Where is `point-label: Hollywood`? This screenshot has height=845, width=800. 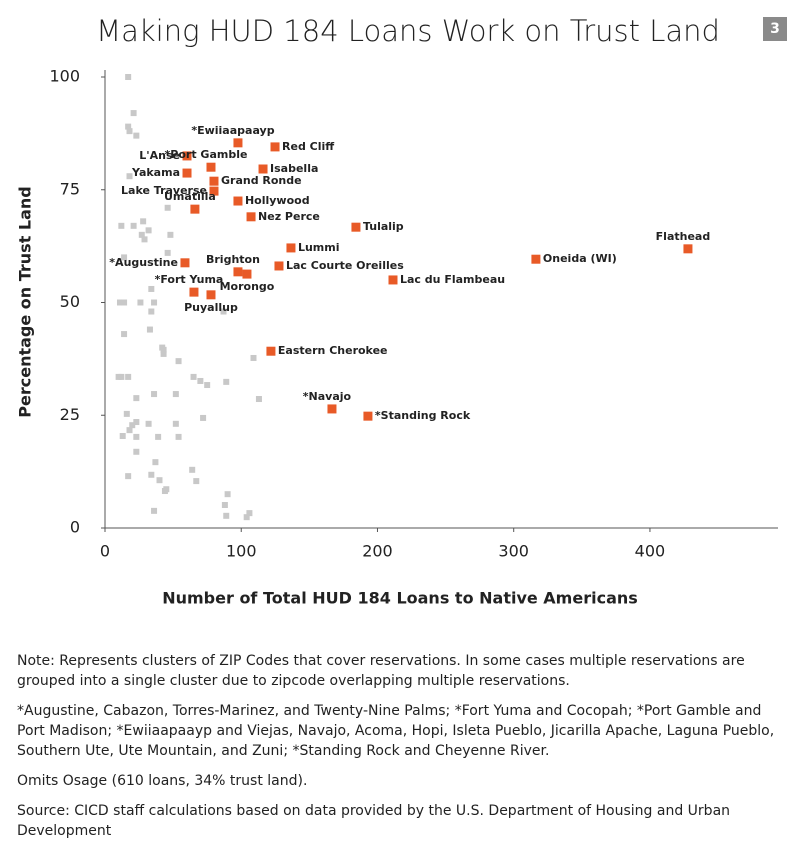 point-label: Hollywood is located at coordinates (277, 200).